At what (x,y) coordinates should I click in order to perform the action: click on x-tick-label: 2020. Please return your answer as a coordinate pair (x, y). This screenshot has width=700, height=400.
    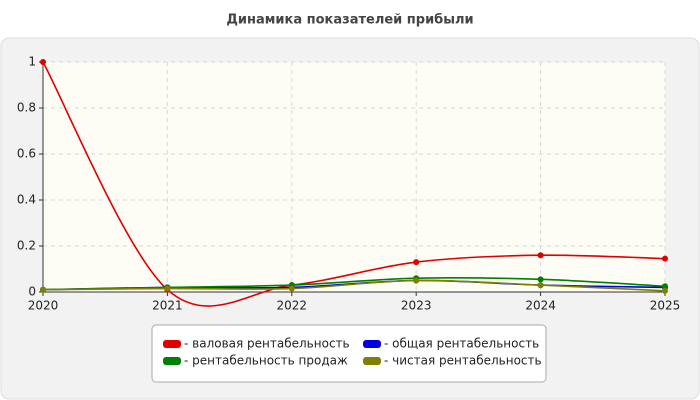
    Looking at the image, I should click on (43, 306).